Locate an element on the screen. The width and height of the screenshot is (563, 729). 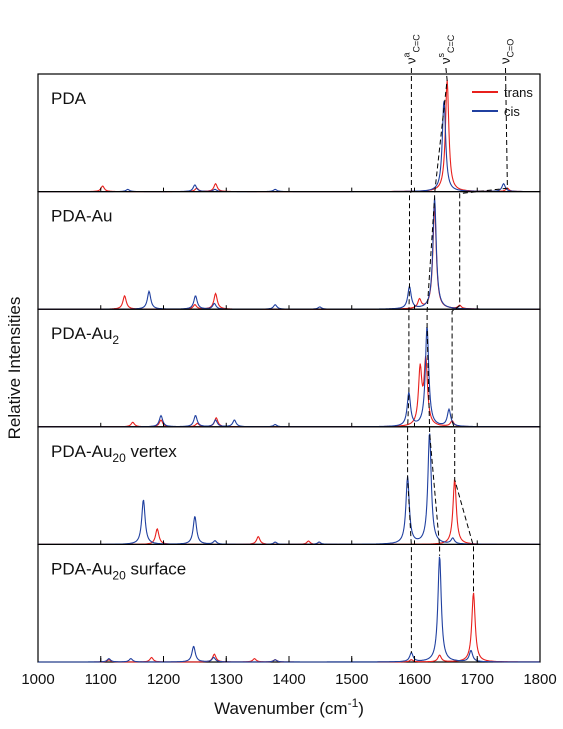
x-tick-label: 1000 is located at coordinates (37, 679).